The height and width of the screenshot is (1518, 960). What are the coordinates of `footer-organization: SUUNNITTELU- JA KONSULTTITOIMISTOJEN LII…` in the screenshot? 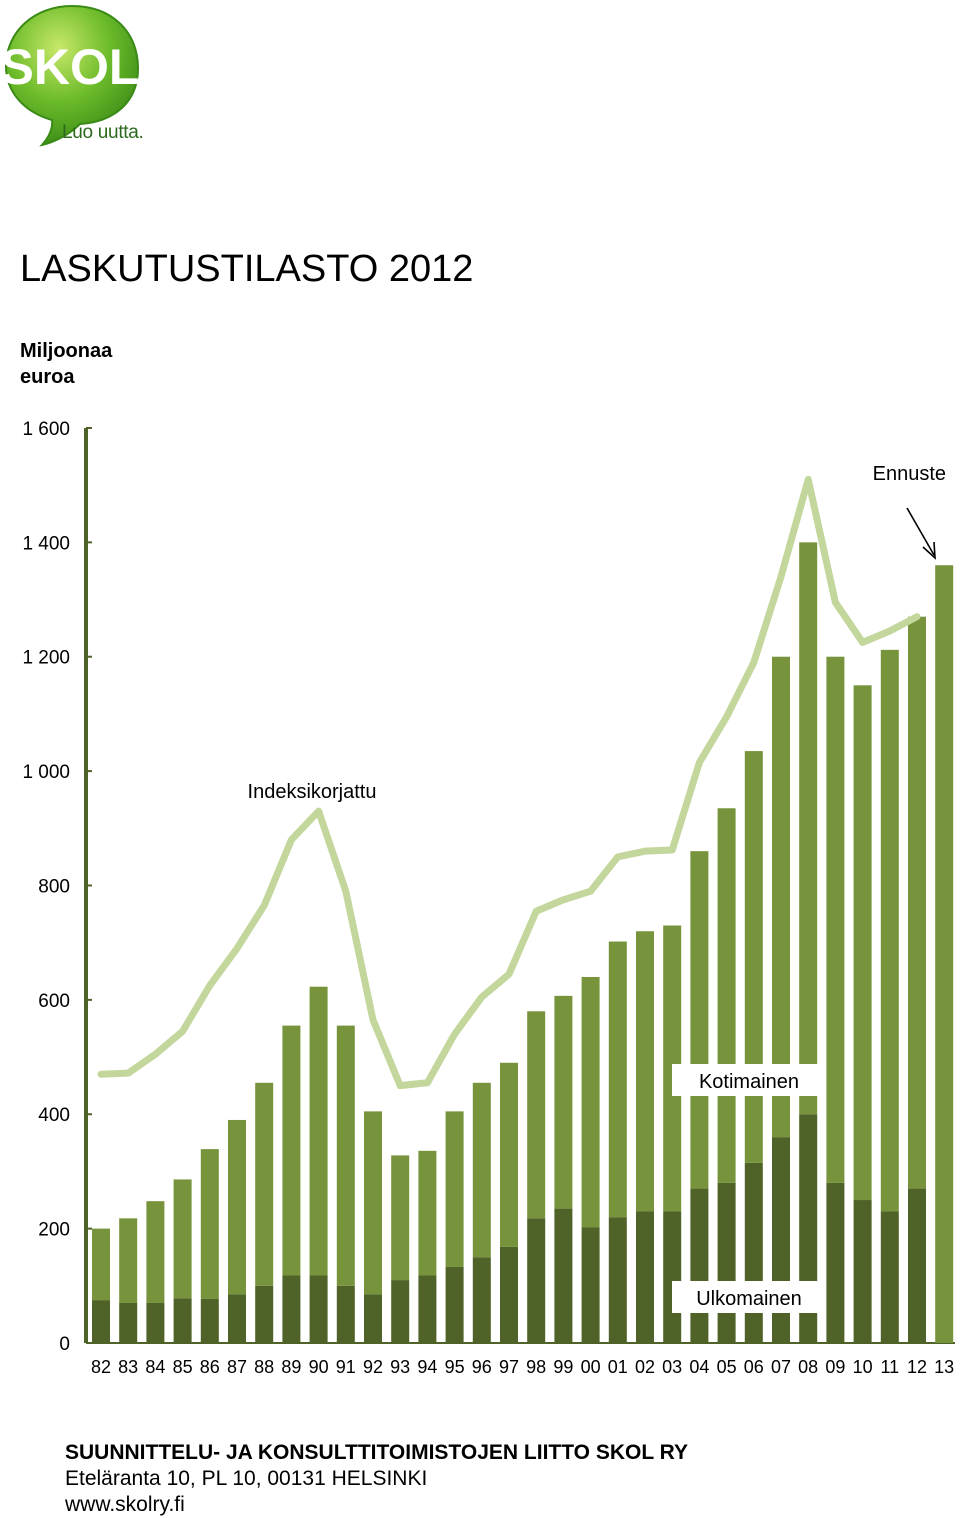 It's located at (377, 1452).